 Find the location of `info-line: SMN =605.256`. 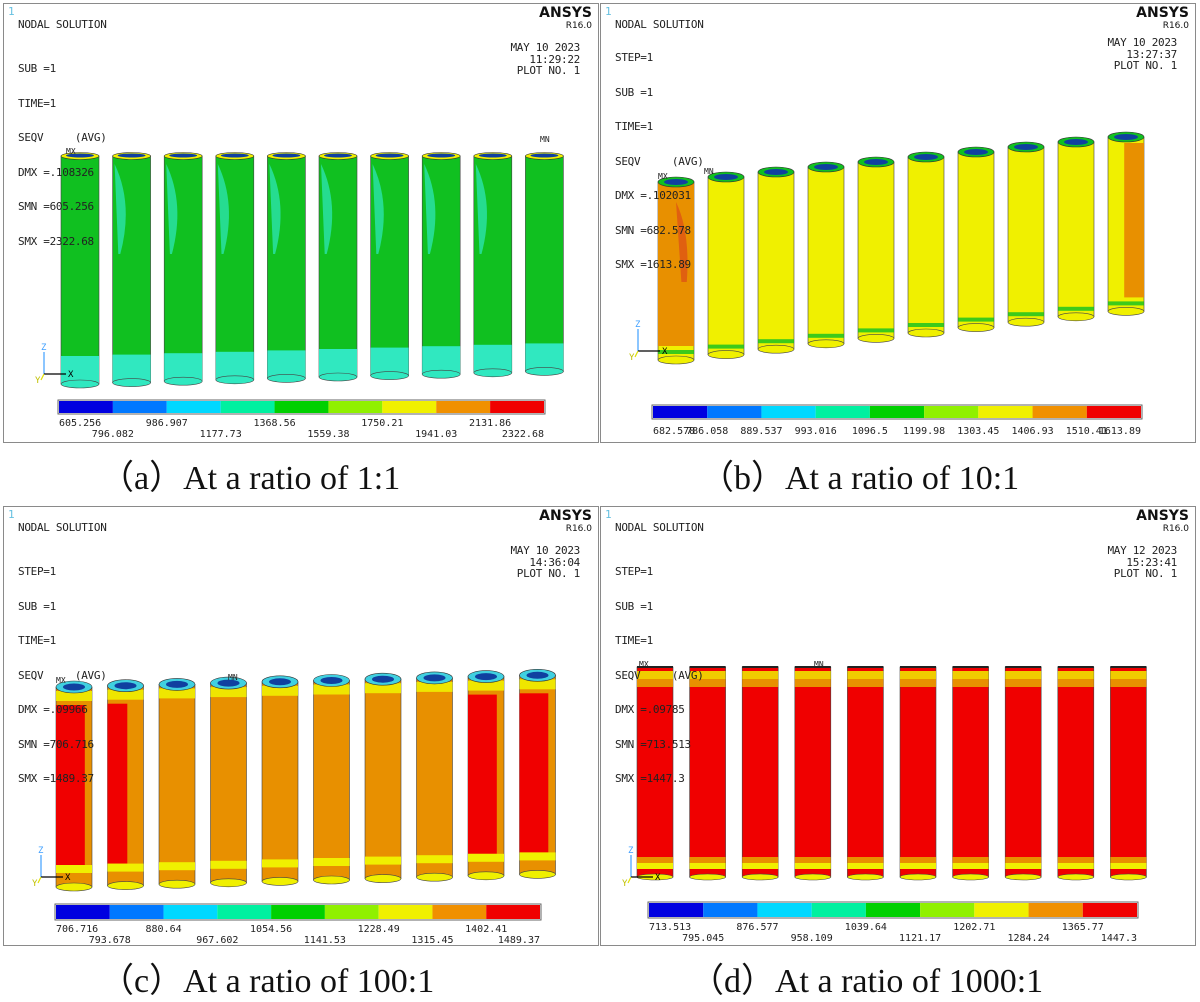

info-line: SMN =605.256 is located at coordinates (56, 206).